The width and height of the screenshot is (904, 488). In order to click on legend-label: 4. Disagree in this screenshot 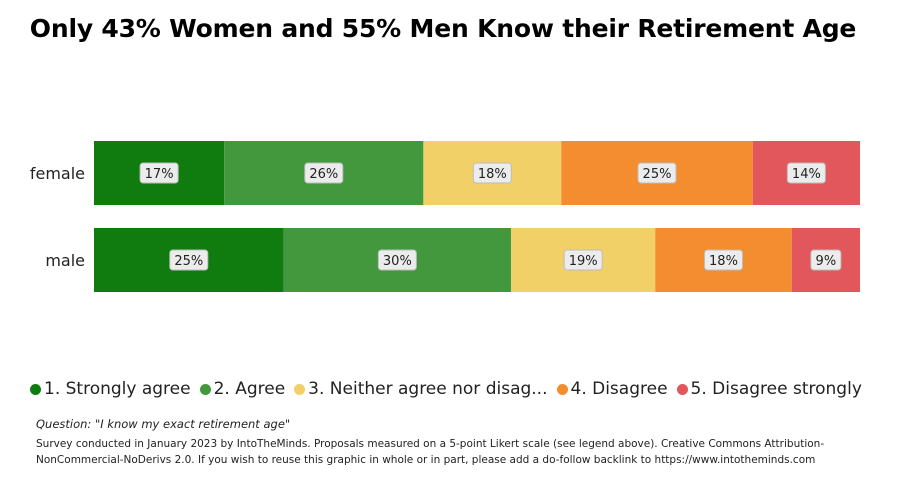, I will do `click(619, 389)`.